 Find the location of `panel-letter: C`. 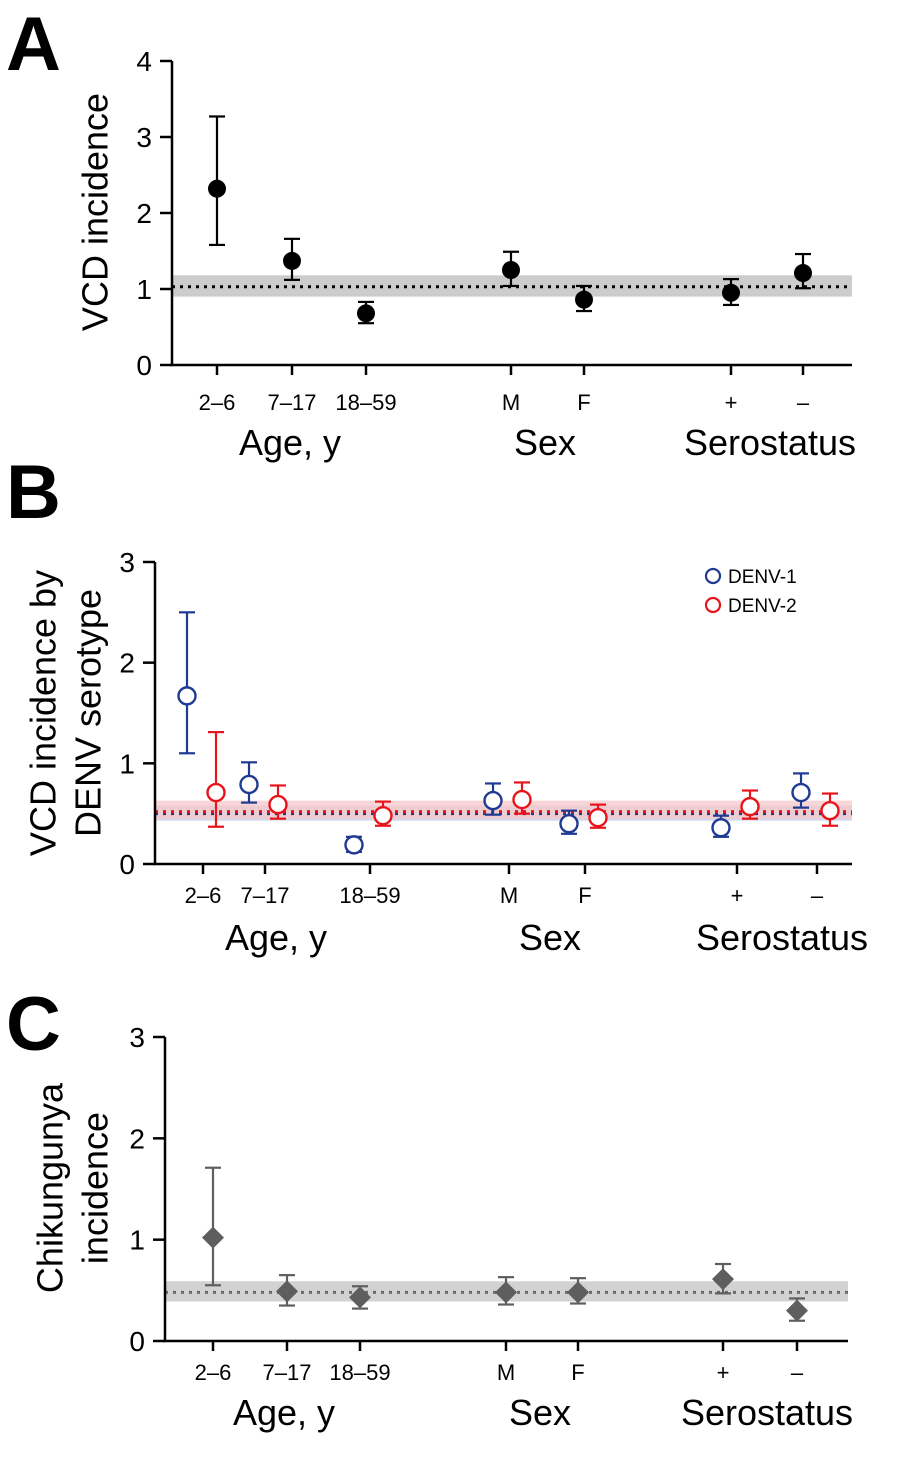

panel-letter: C is located at coordinates (33, 1024).